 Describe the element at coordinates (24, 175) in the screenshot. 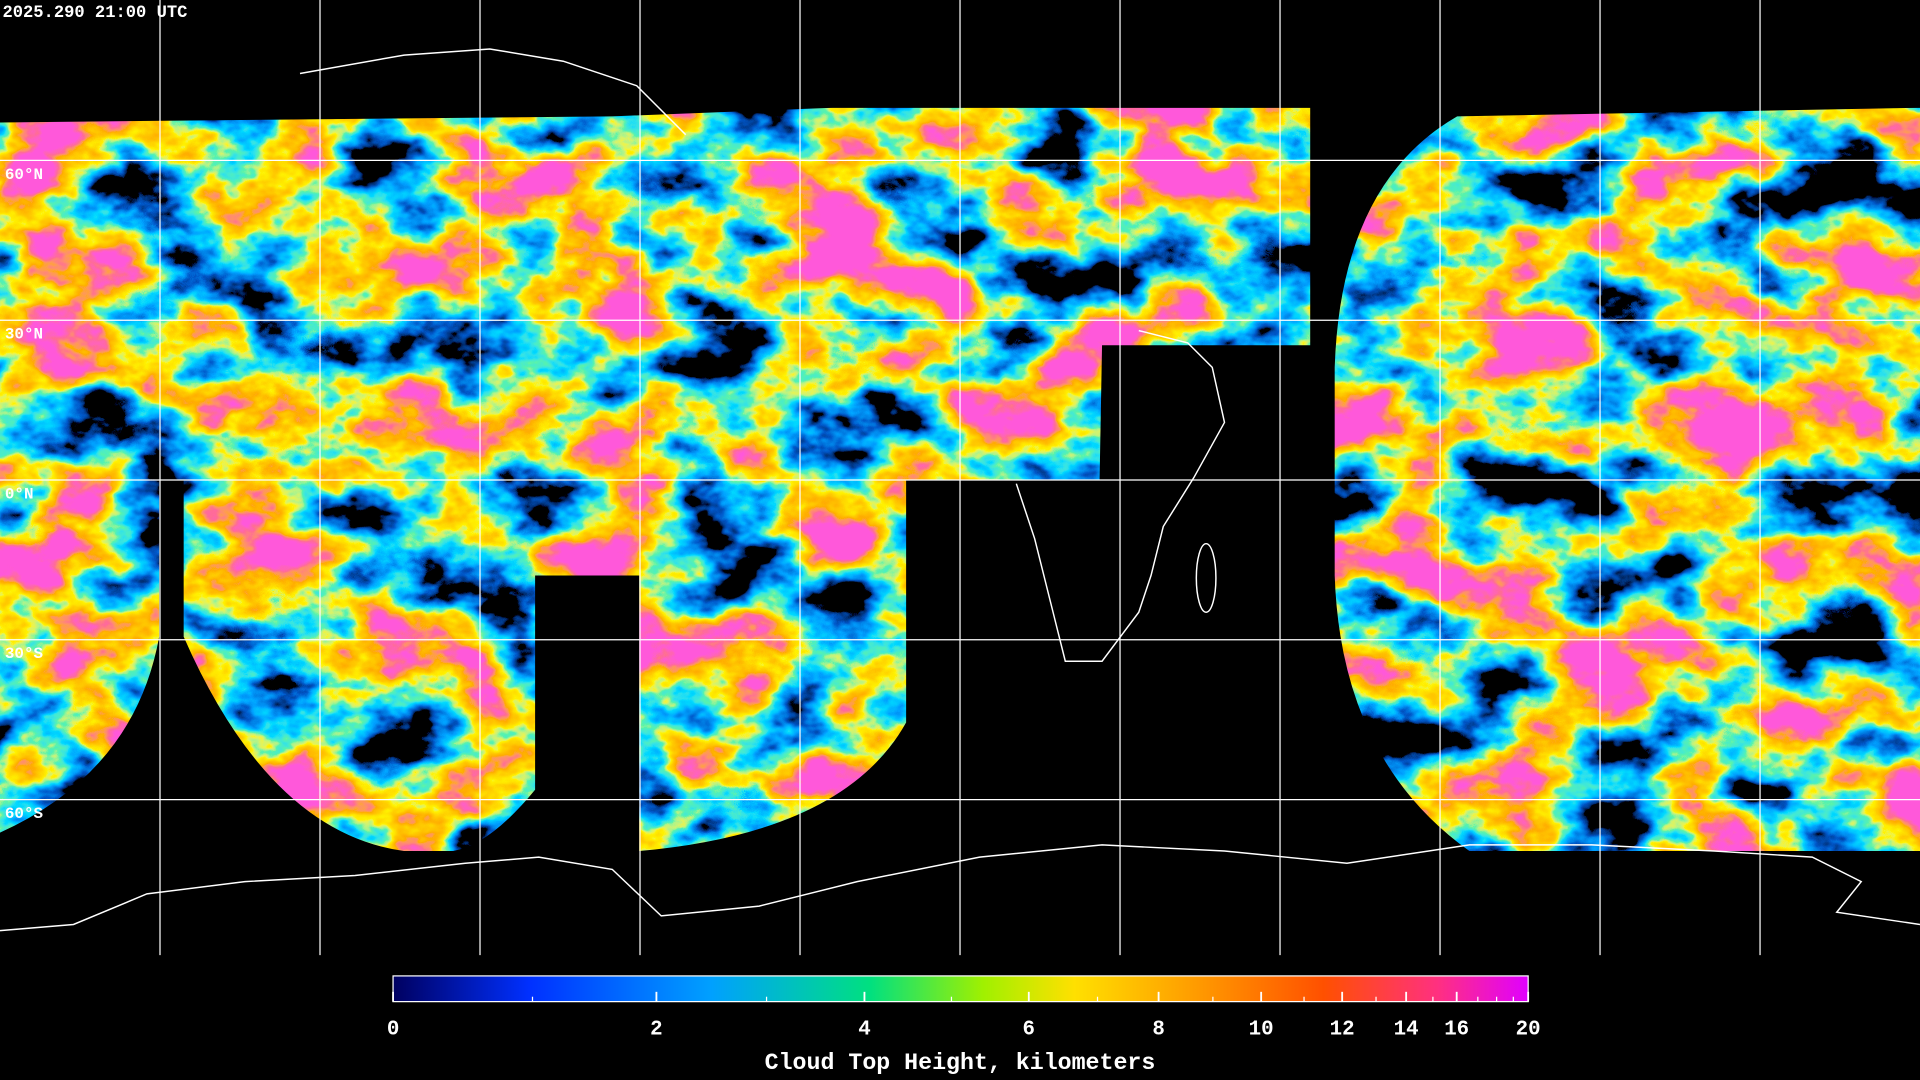

I see `latitude-label: 60°N` at that location.